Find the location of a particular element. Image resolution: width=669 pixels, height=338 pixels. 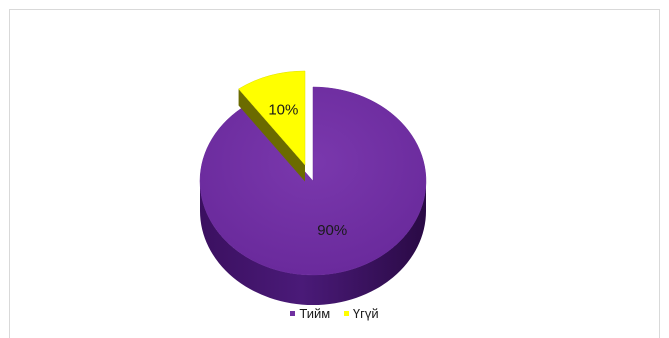

legend-item-tiim: Тийм is located at coordinates (310, 313).